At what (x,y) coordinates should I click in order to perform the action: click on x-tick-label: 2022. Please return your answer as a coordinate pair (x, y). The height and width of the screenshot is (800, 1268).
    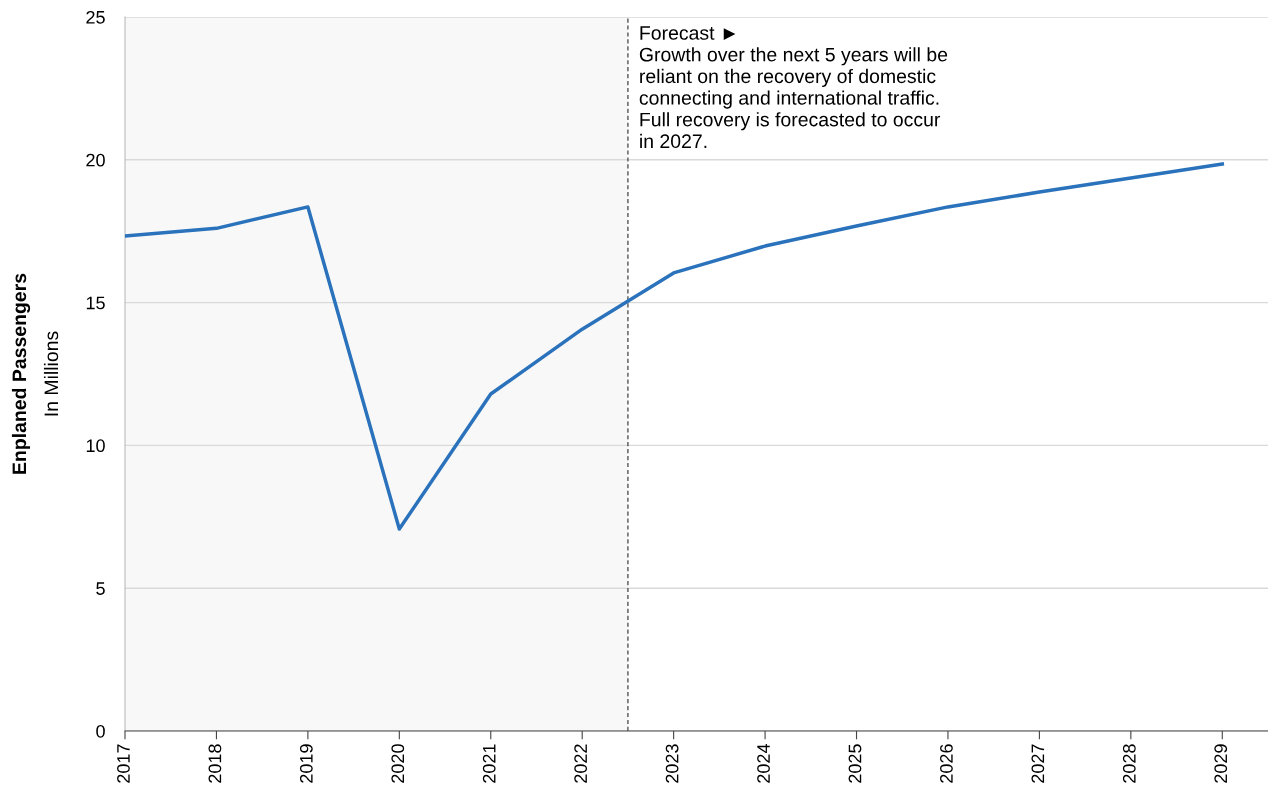
    Looking at the image, I should click on (581, 763).